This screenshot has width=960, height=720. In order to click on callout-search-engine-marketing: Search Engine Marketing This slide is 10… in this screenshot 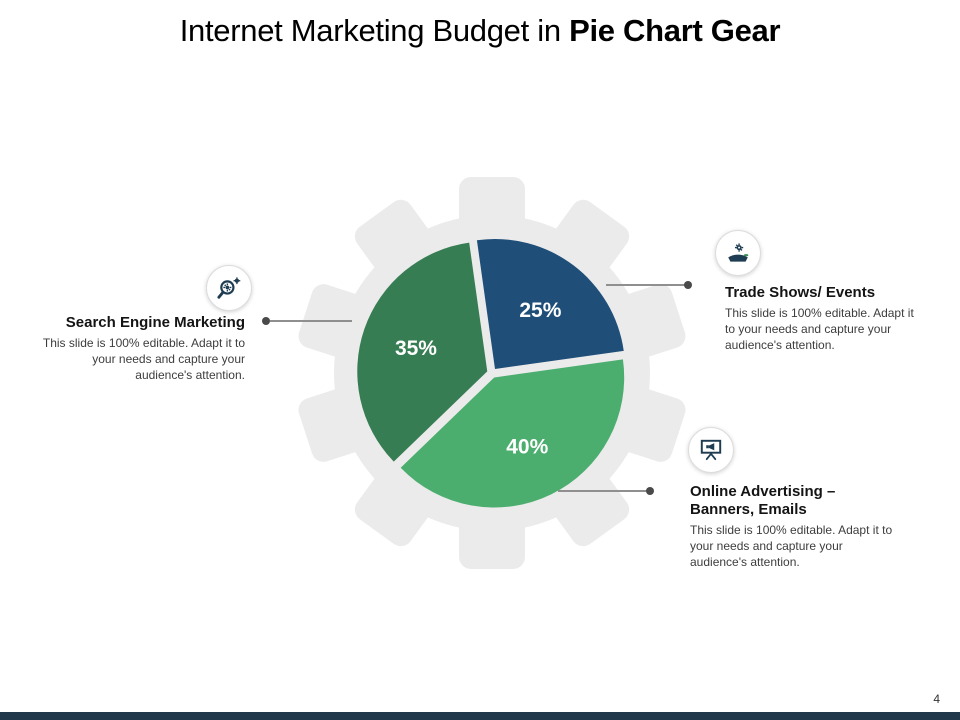, I will do `click(140, 349)`.